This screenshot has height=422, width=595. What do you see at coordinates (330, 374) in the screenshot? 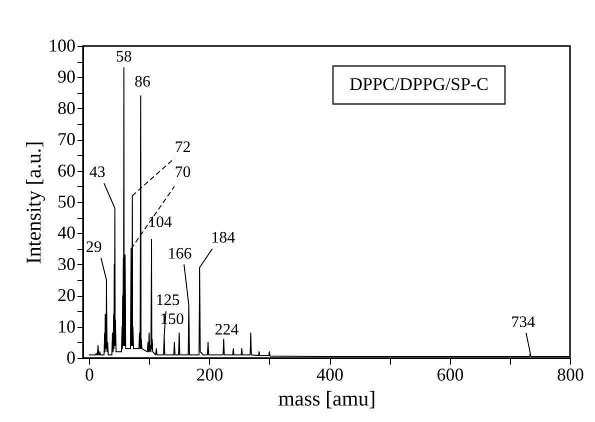
I see `x-tick-label: 400` at bounding box center [330, 374].